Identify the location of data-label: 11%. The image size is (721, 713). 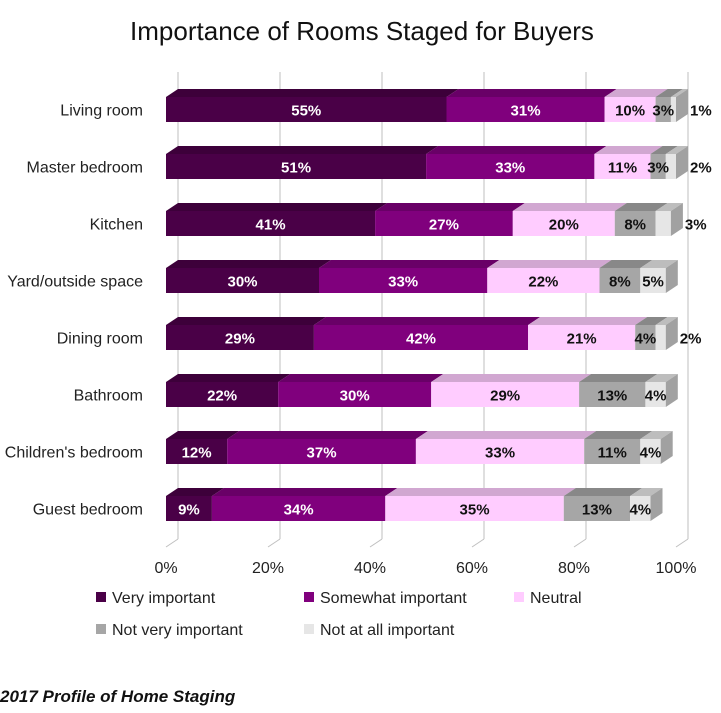
(612, 453).